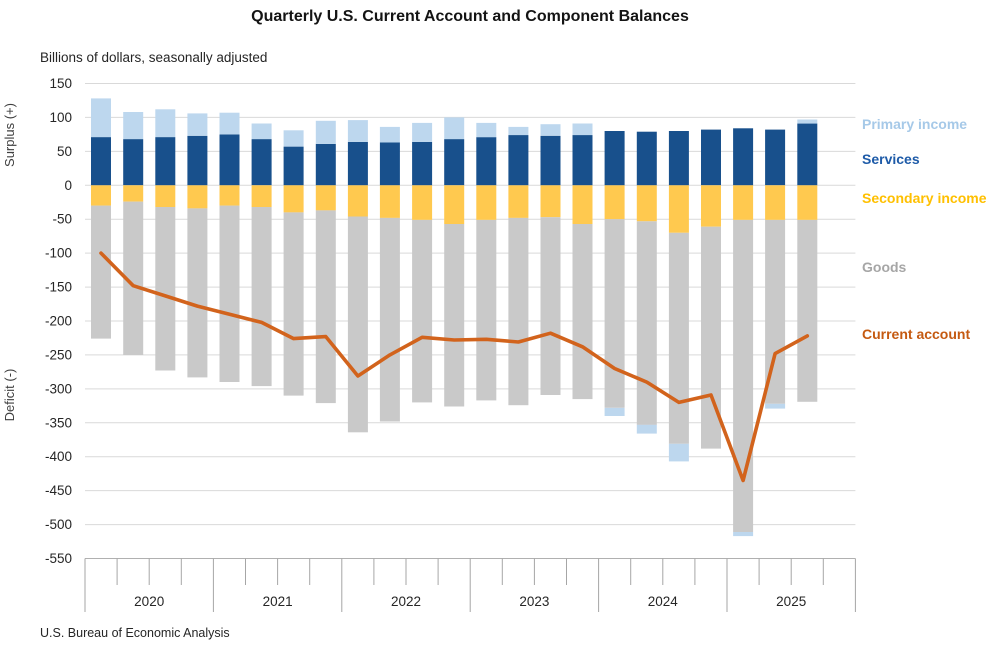 The height and width of the screenshot is (647, 1000). What do you see at coordinates (58, 422) in the screenshot?
I see `y-axis-tick-label: -350` at bounding box center [58, 422].